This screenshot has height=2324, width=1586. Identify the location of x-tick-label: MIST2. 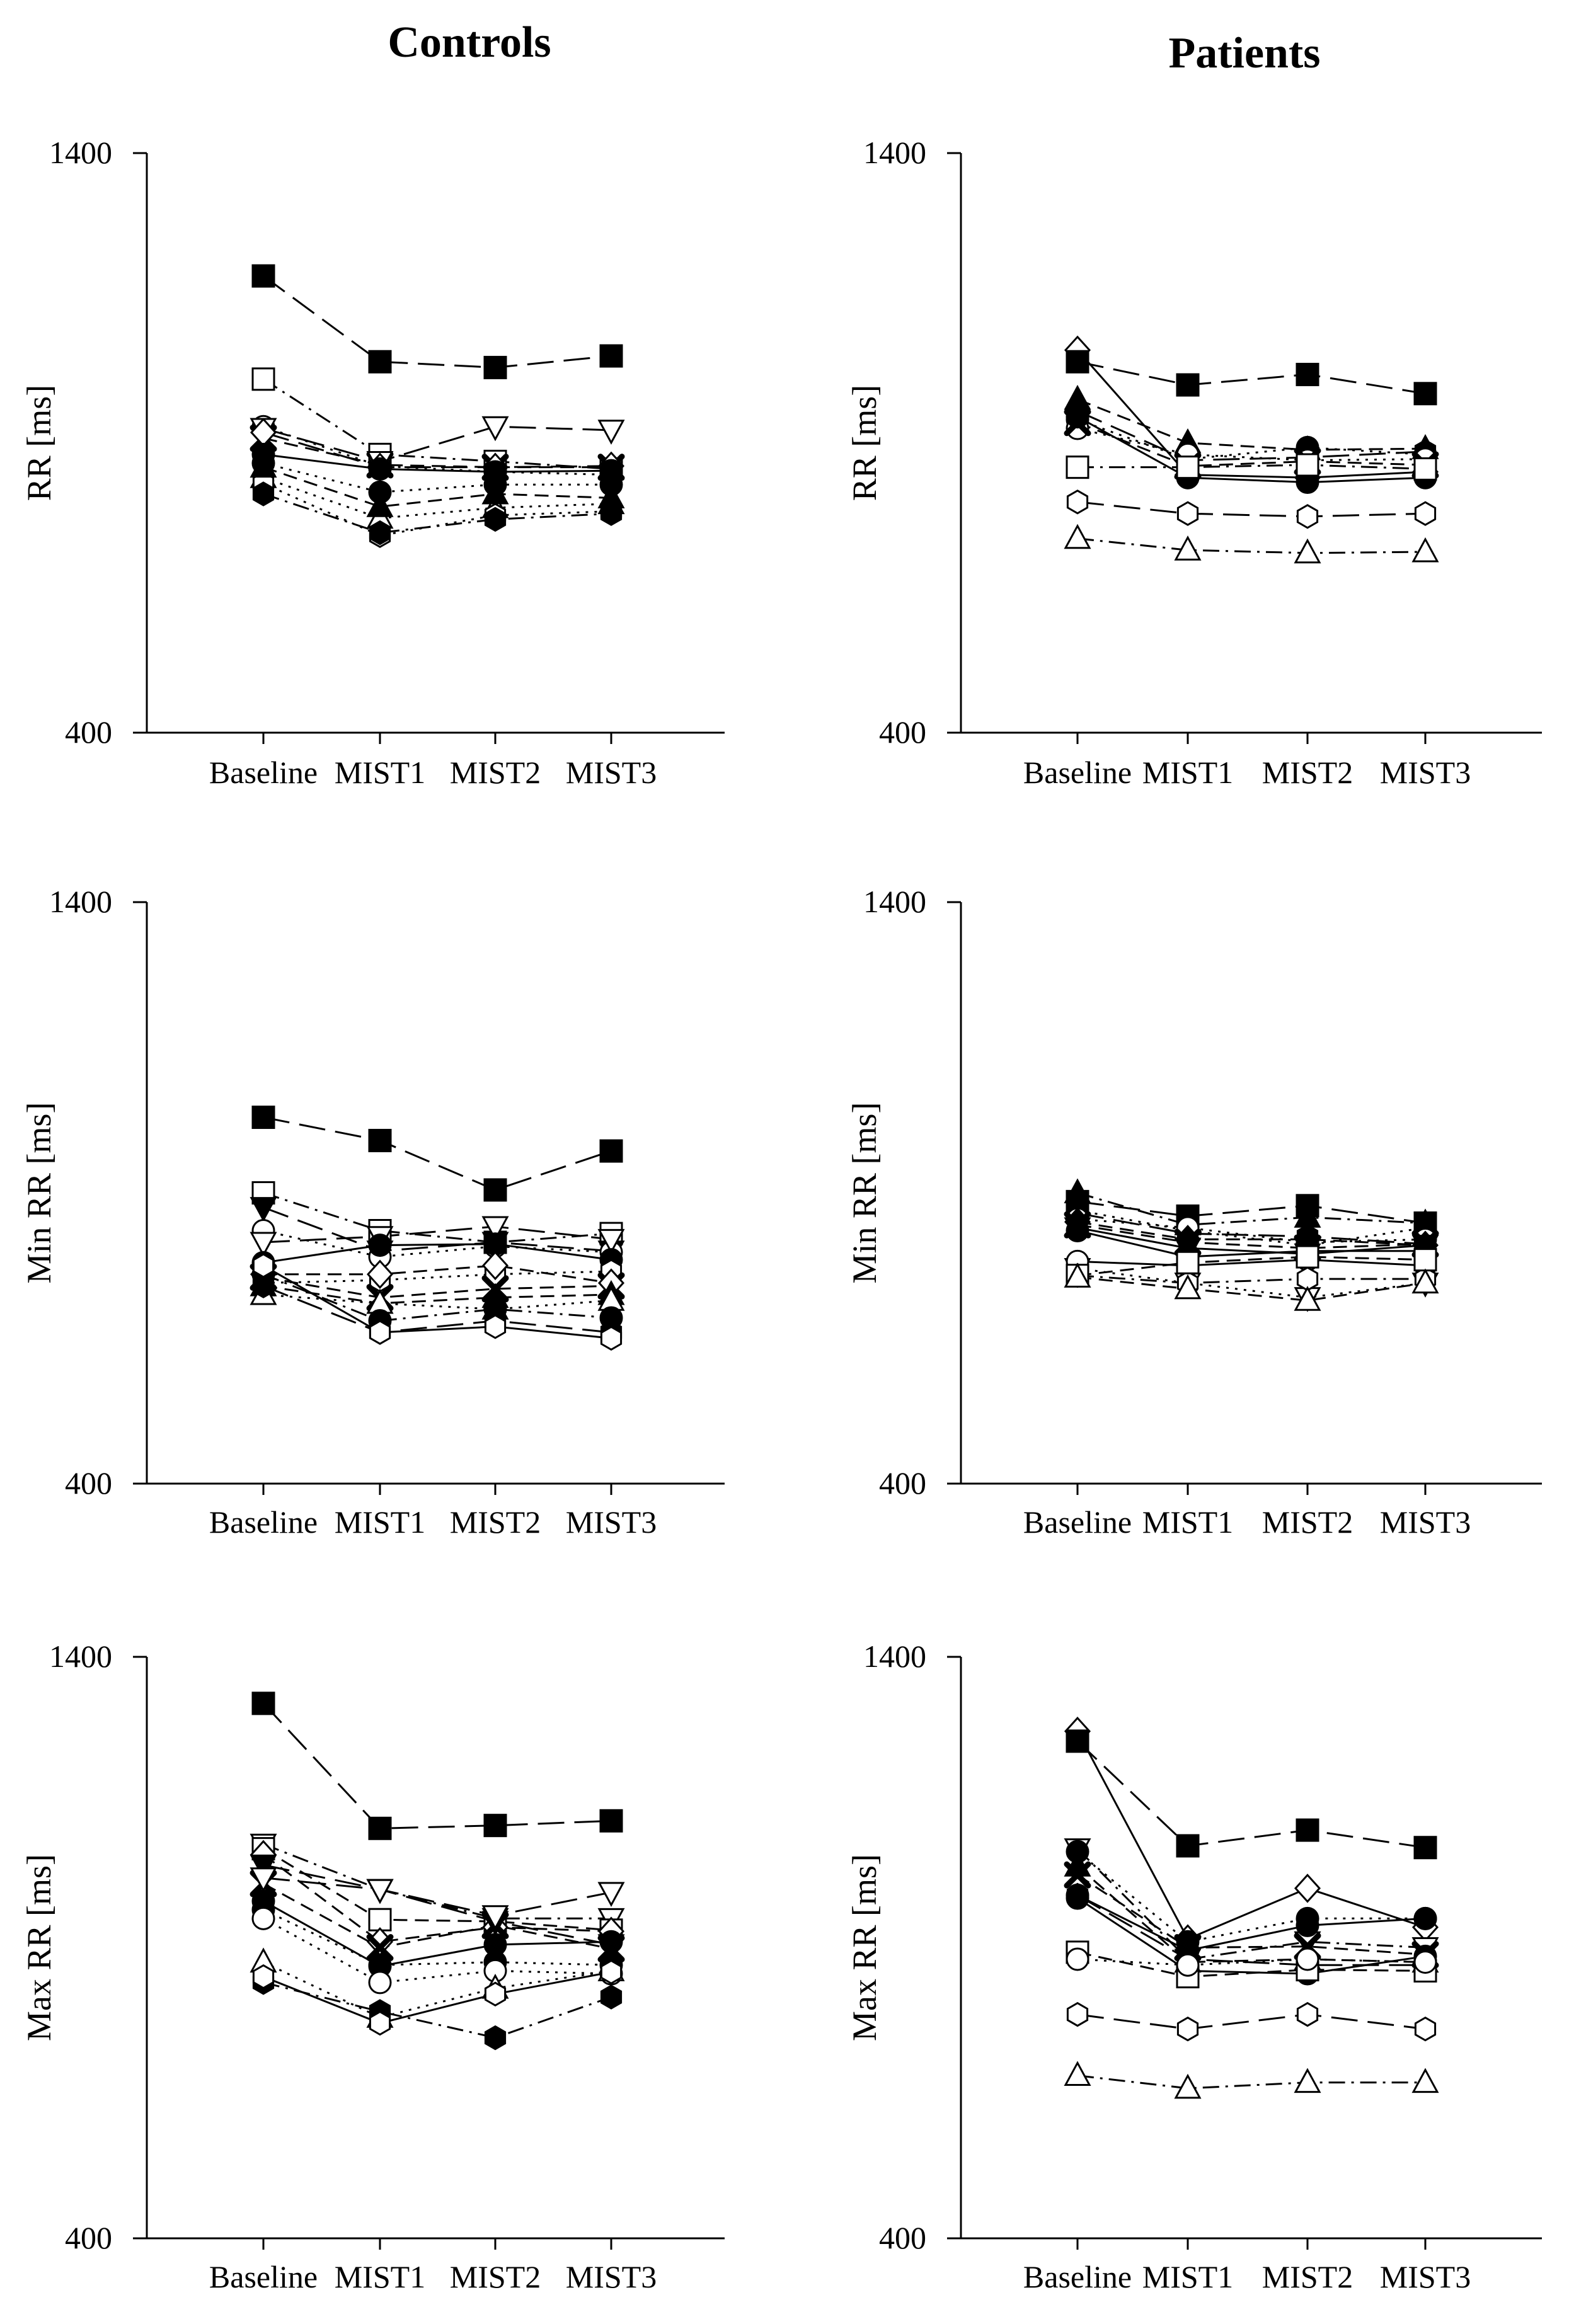
(495, 2276).